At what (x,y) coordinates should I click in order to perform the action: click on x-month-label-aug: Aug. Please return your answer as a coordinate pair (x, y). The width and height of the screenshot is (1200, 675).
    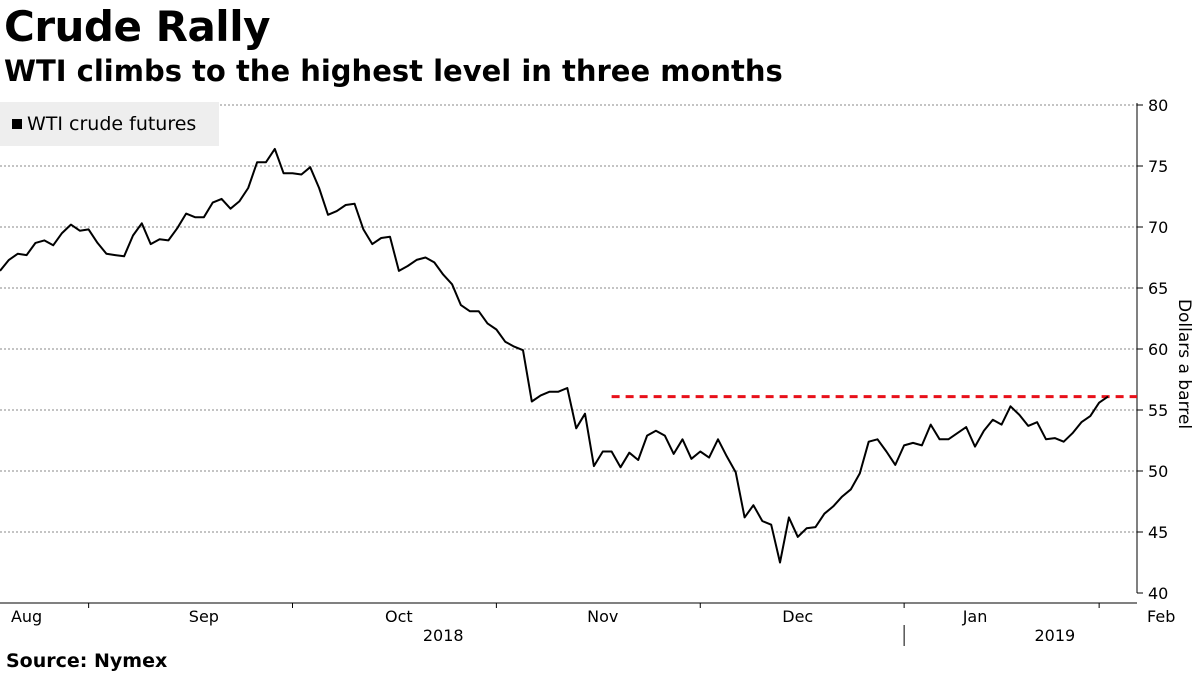
    Looking at the image, I should click on (26, 616).